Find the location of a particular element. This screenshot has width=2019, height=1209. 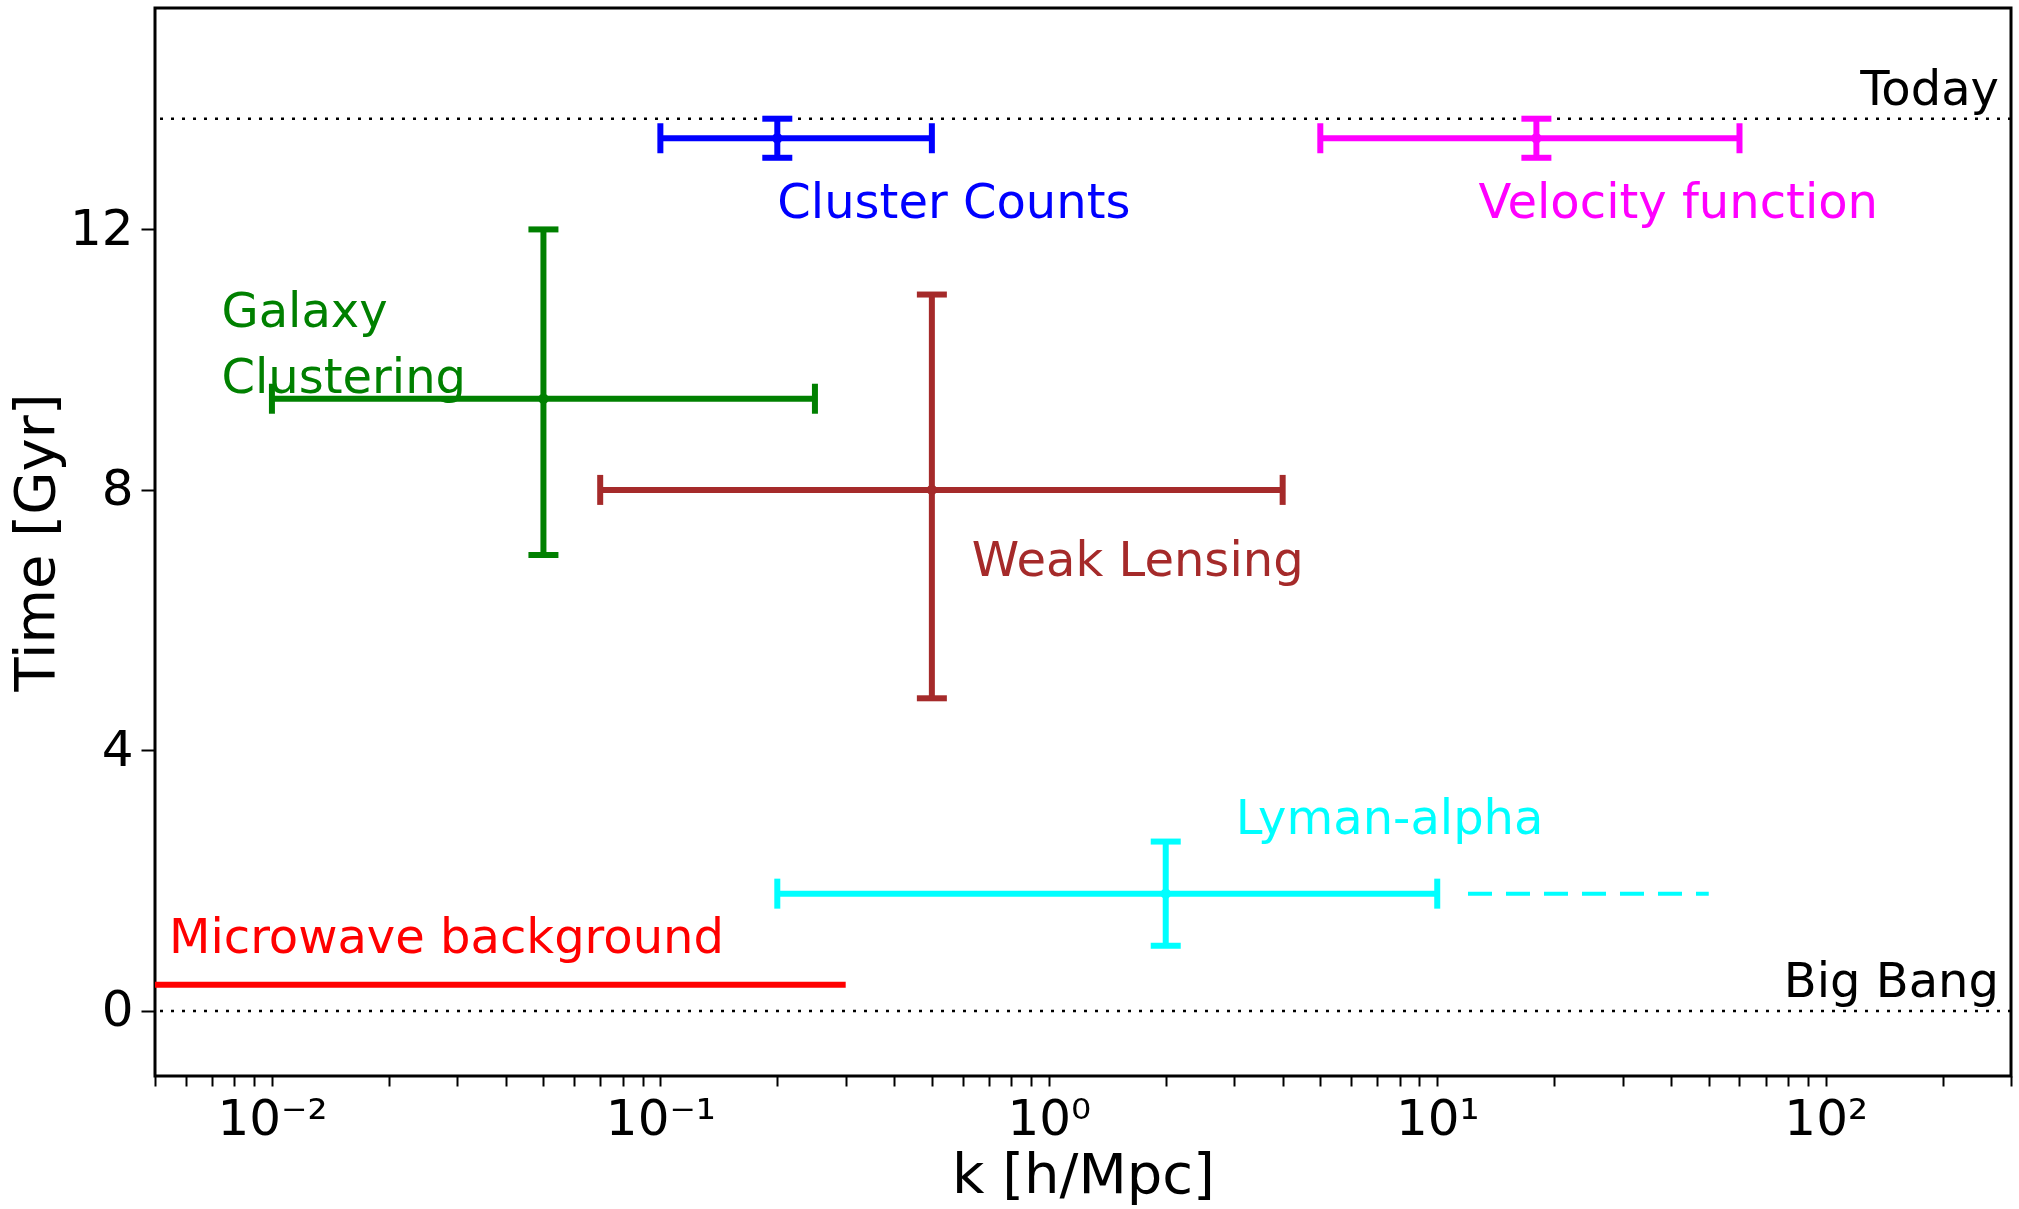

y-tick-label: 4 is located at coordinates (117, 748).